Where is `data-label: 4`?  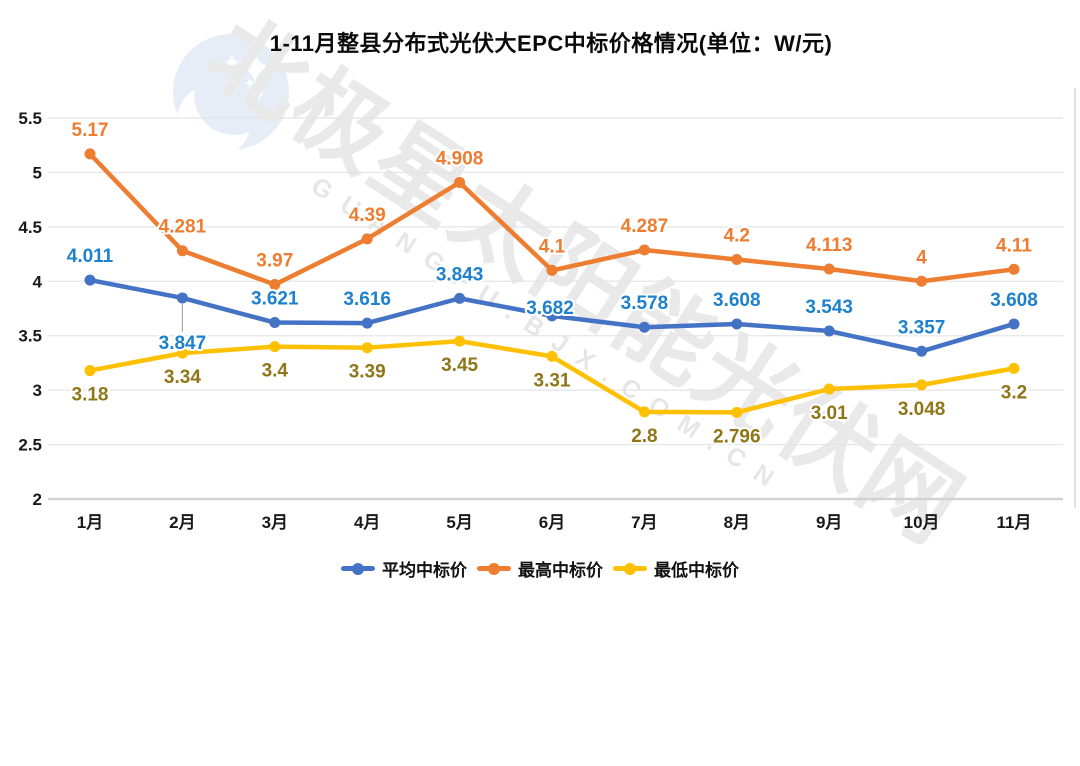
data-label: 4 is located at coordinates (921, 257).